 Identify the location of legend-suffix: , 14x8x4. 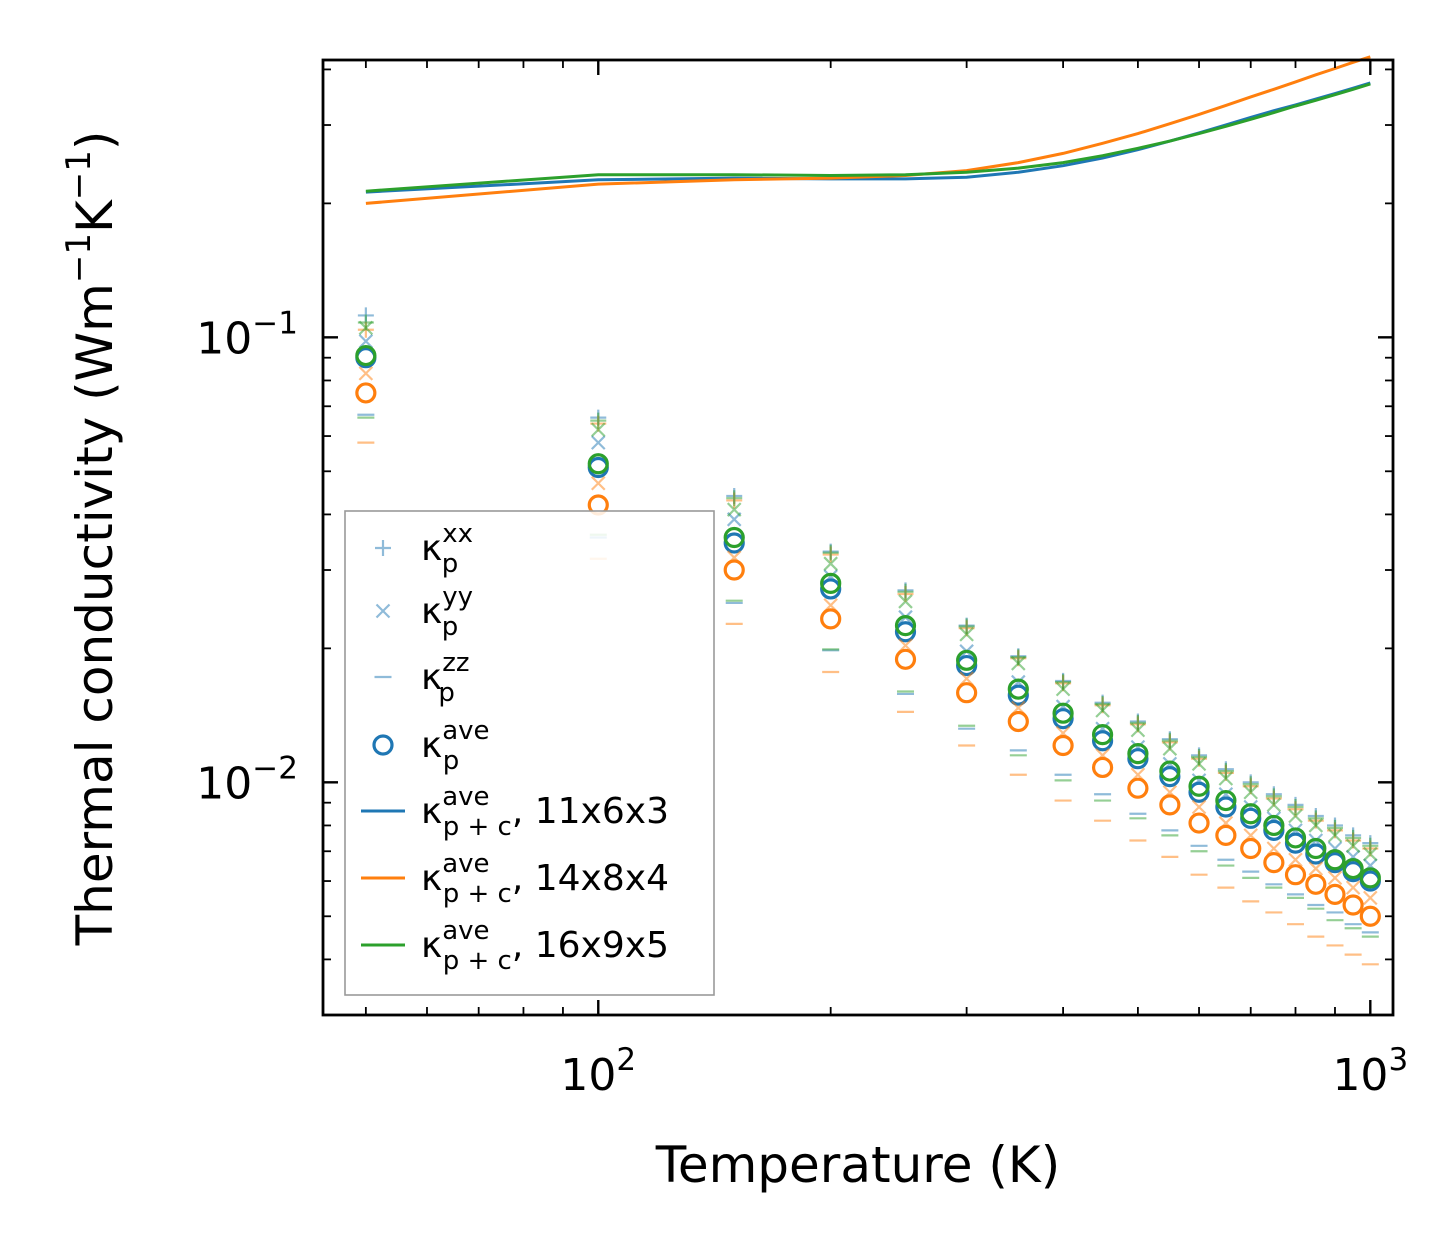
(590, 878).